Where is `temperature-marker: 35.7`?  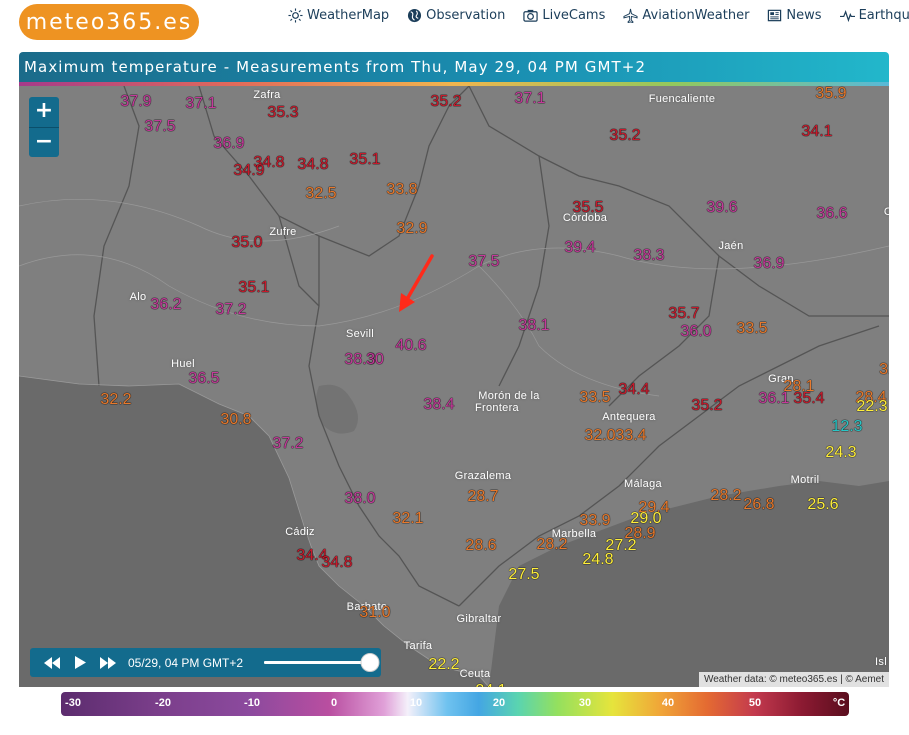
temperature-marker: 35.7 is located at coordinates (684, 313).